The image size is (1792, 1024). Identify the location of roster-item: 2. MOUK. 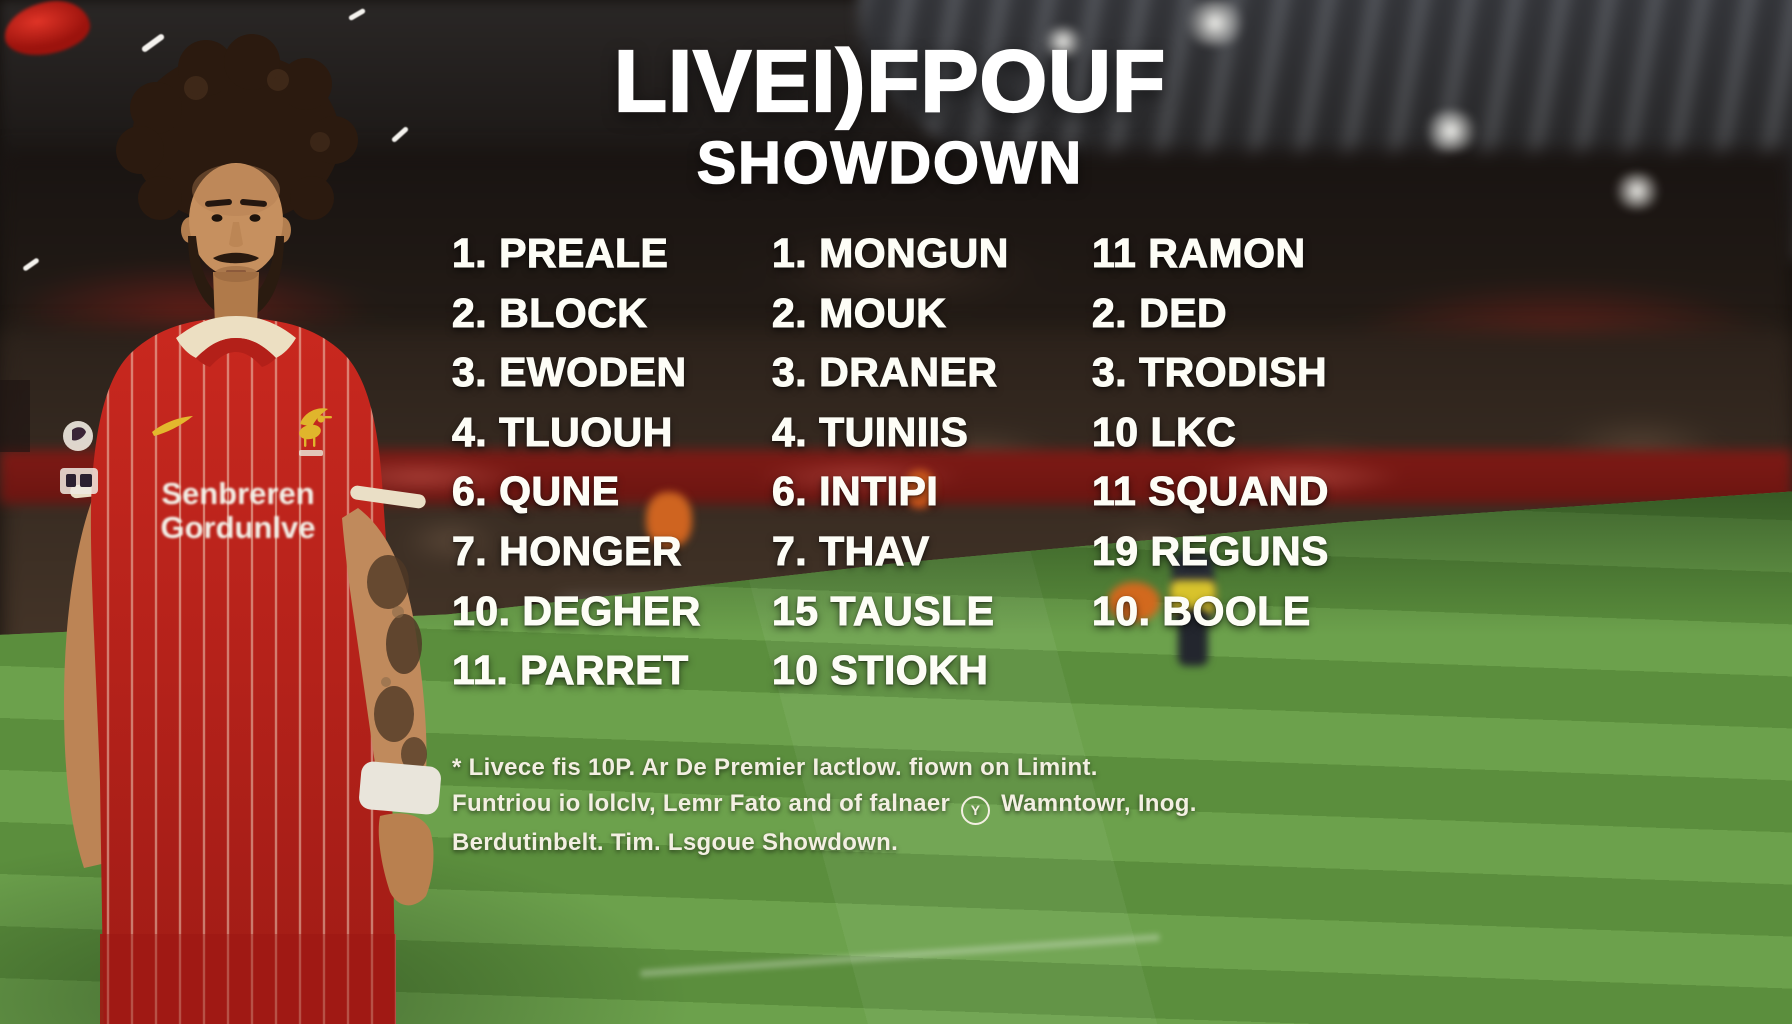
(859, 312).